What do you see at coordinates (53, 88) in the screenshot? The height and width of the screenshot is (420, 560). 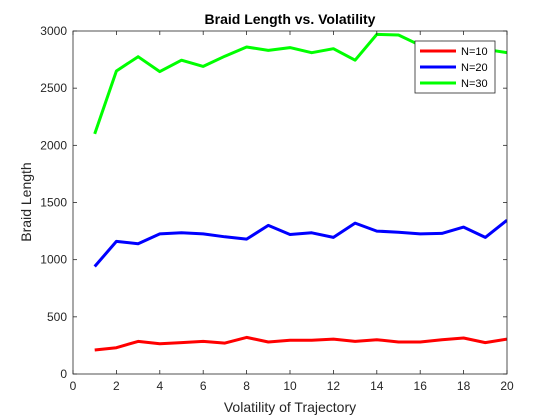 I see `y-tick-label: 2500` at bounding box center [53, 88].